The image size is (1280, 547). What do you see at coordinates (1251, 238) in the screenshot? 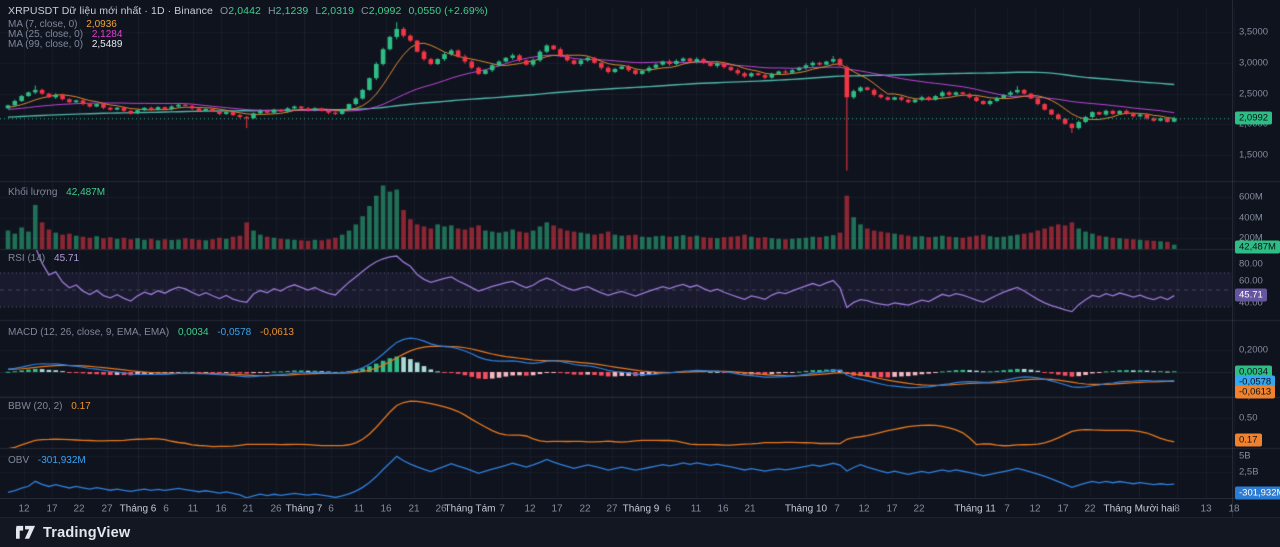
I see `axis-tick-label: 200M` at bounding box center [1251, 238].